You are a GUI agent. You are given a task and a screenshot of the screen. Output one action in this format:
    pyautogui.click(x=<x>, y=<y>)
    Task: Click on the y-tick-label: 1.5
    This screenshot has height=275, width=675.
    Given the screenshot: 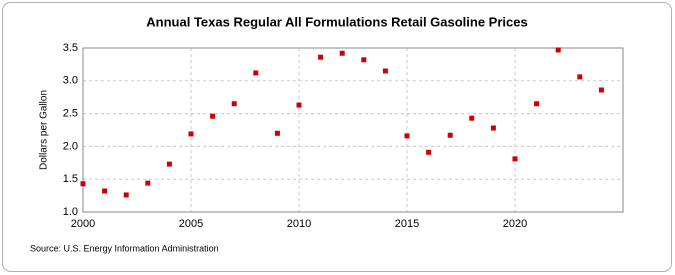 What is the action you would take?
    pyautogui.click(x=70, y=179)
    